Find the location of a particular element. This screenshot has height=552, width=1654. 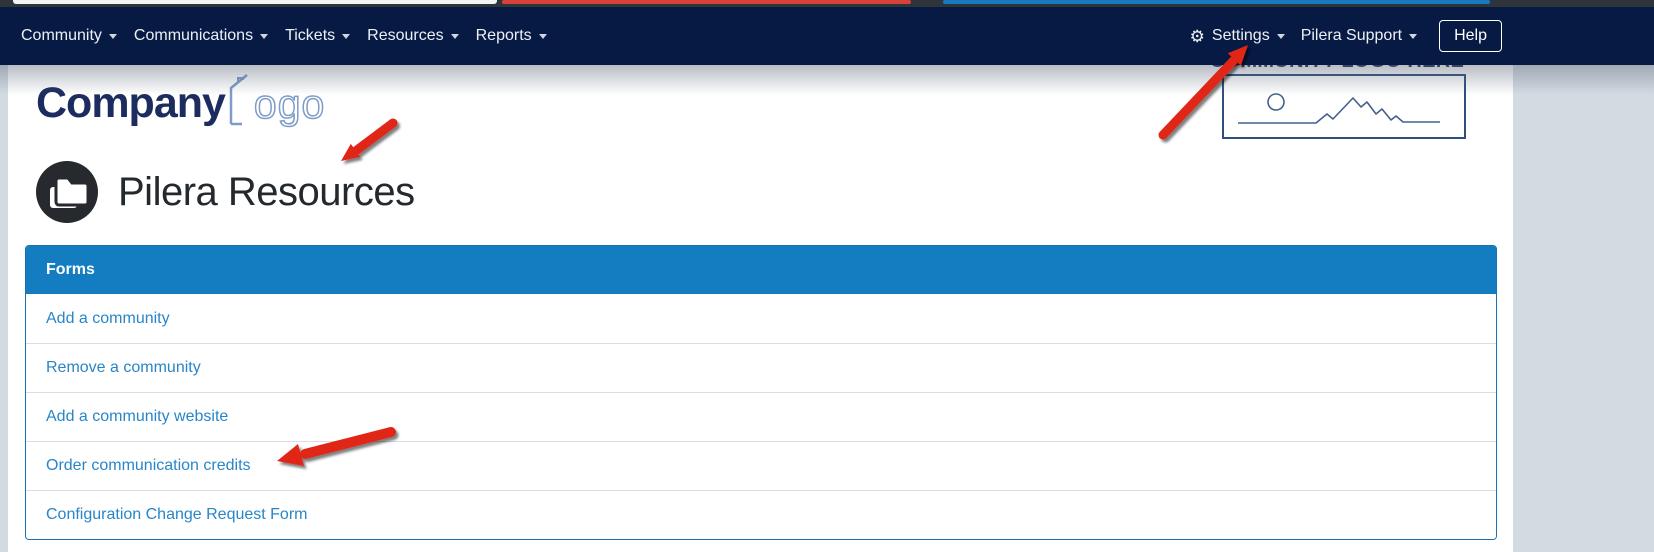

nav-item-settings: ⚙ Settings is located at coordinates (1237, 36).